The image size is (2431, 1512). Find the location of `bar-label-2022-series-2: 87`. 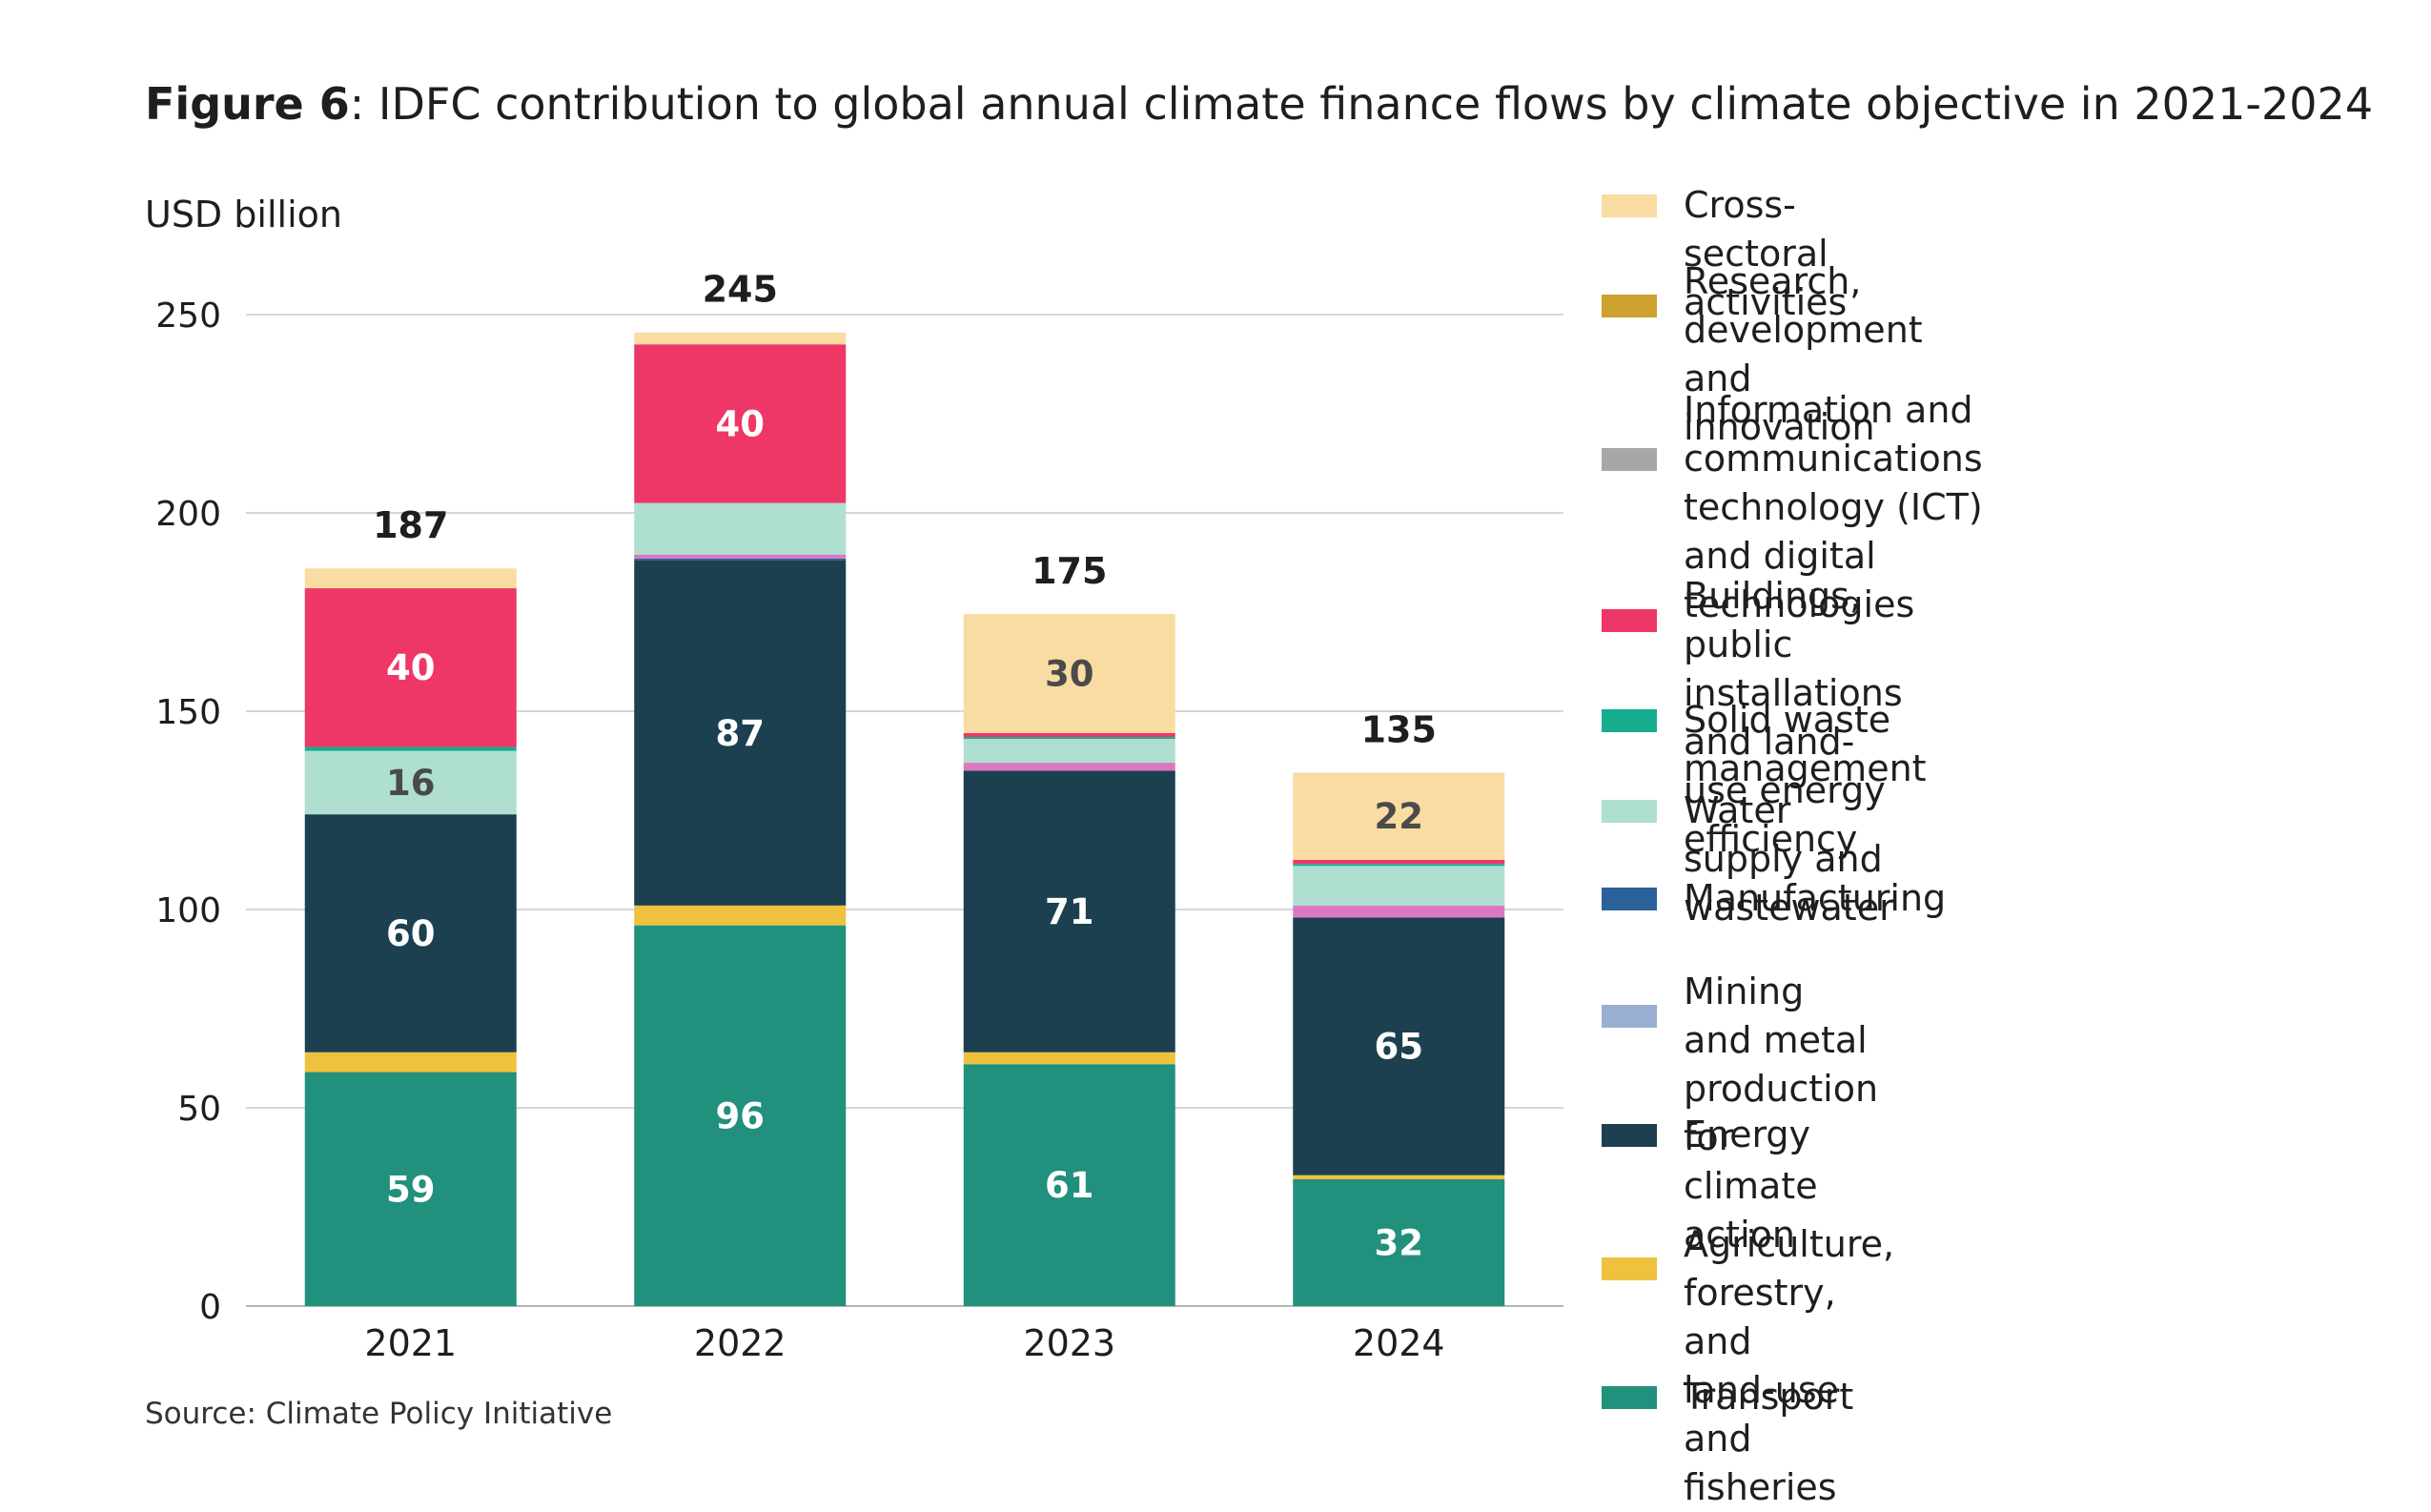

bar-label-2022-series-2: 87 is located at coordinates (741, 733).